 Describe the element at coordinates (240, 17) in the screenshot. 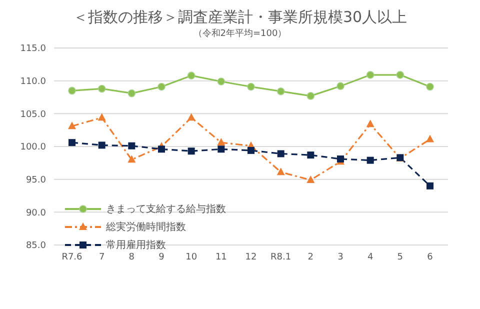

I see `chart-title: ＜指数の推移＞調査産業計・事業所規模30人以上` at that location.